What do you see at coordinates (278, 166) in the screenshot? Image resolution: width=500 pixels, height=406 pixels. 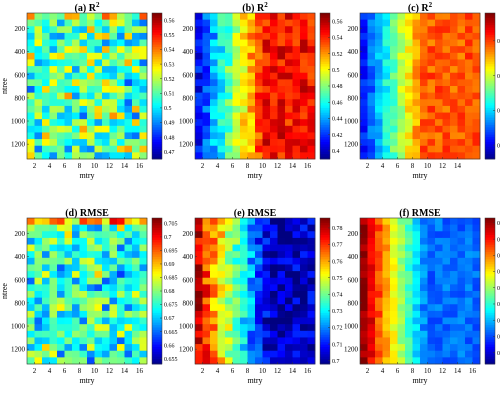 I see `x-tick-label: 12` at bounding box center [278, 166].